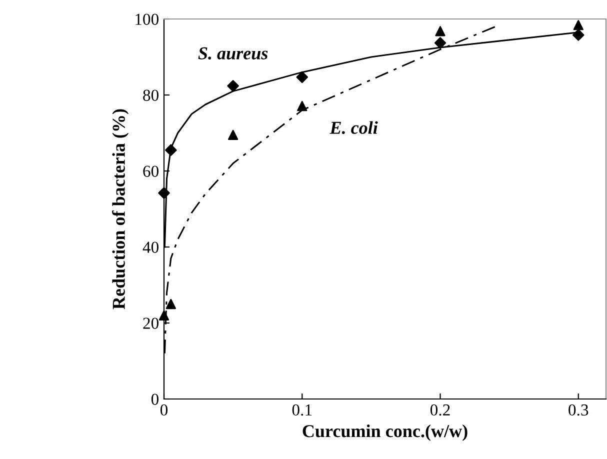 The height and width of the screenshot is (459, 607). What do you see at coordinates (151, 323) in the screenshot?
I see `y-tick-label: 20` at bounding box center [151, 323].